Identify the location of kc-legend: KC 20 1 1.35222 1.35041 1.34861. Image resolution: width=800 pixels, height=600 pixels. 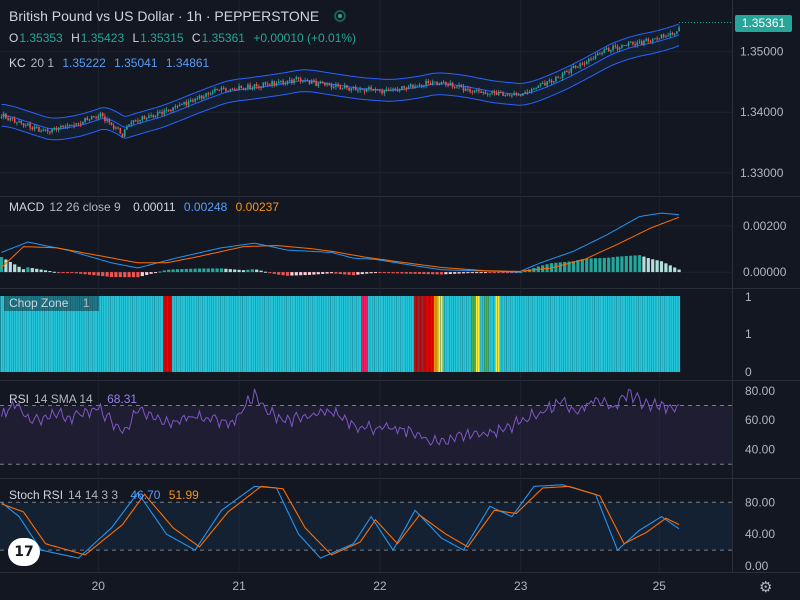
(111, 63).